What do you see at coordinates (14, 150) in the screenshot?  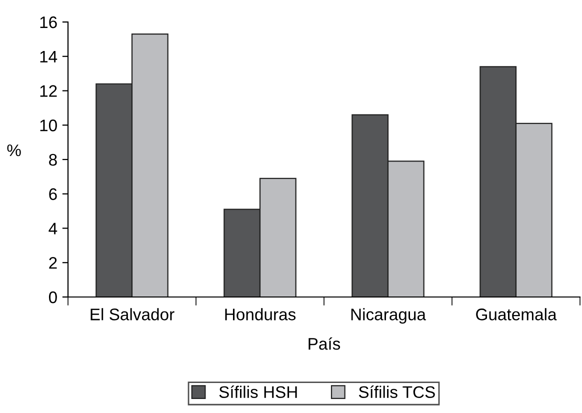 I see `y-axis-title: %` at bounding box center [14, 150].